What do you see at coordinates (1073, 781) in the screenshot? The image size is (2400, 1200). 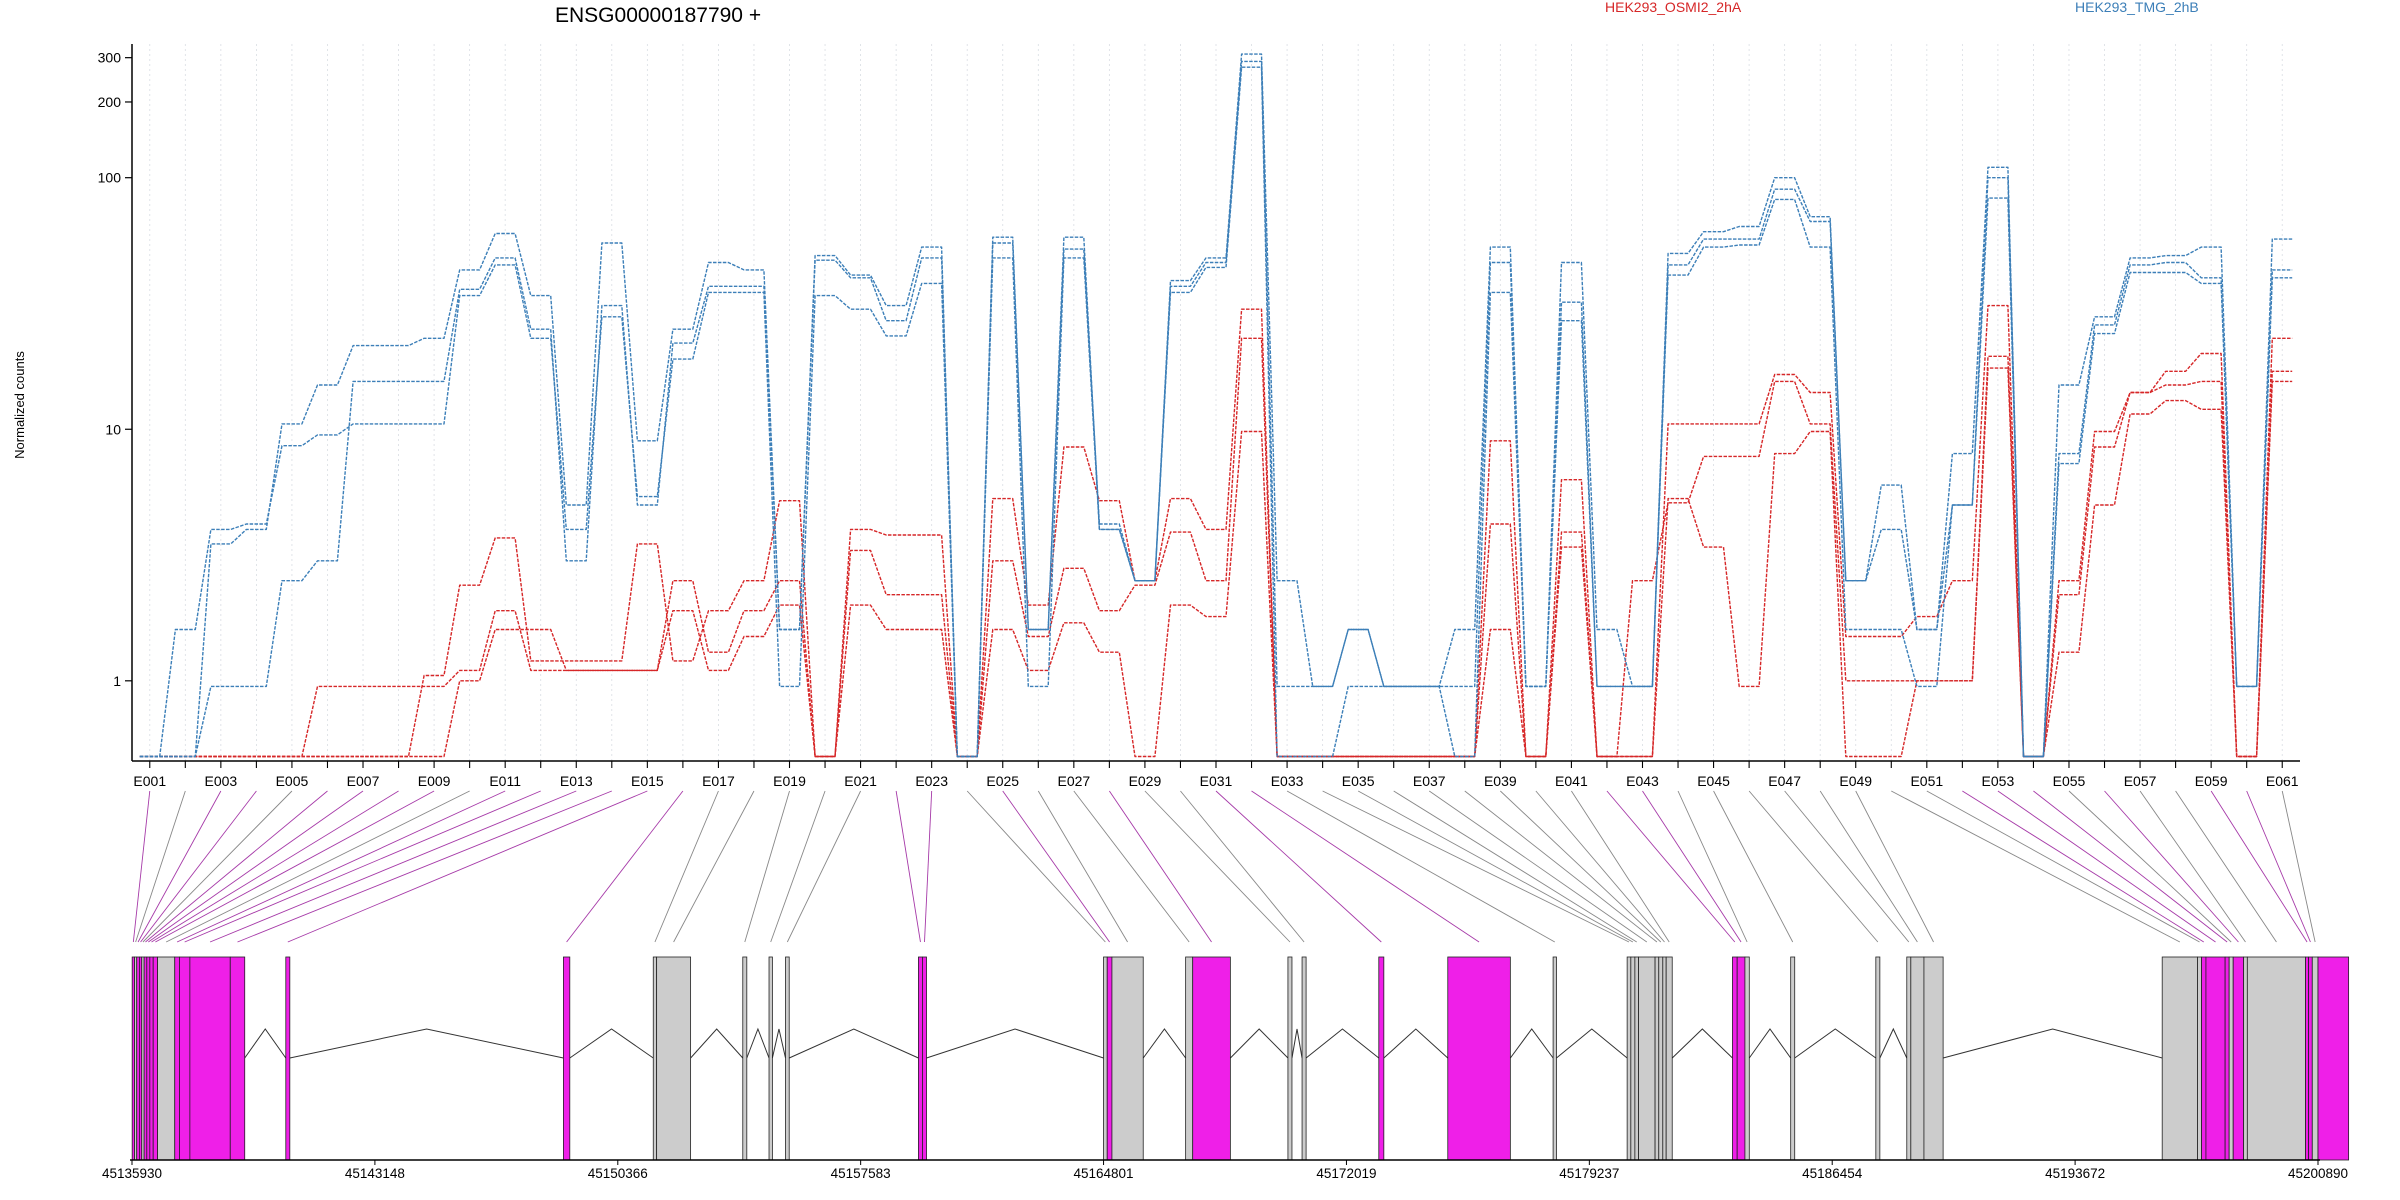 I see `x-tick-label: E027` at bounding box center [1073, 781].